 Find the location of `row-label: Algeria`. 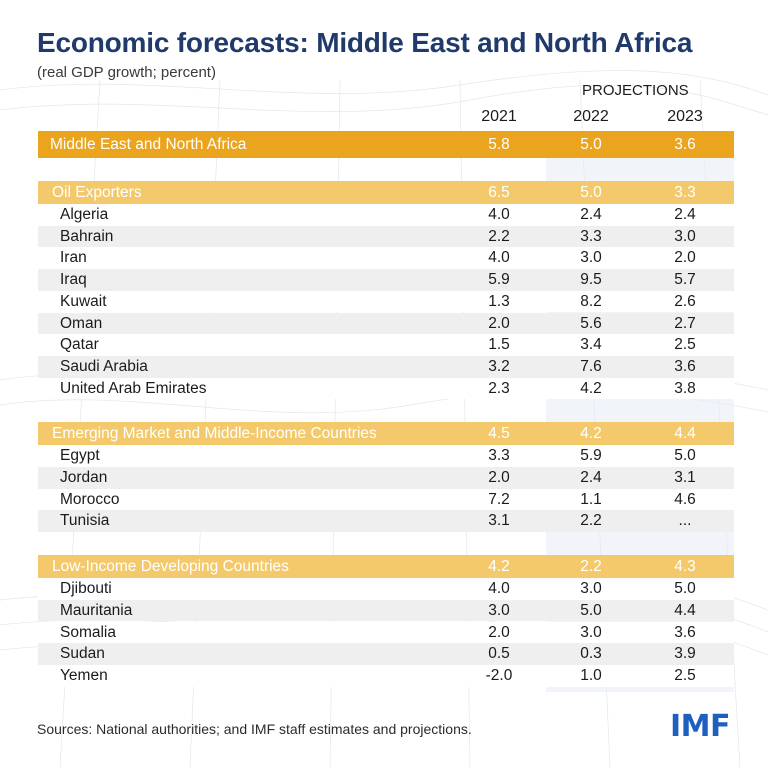

row-label: Algeria is located at coordinates (84, 214).